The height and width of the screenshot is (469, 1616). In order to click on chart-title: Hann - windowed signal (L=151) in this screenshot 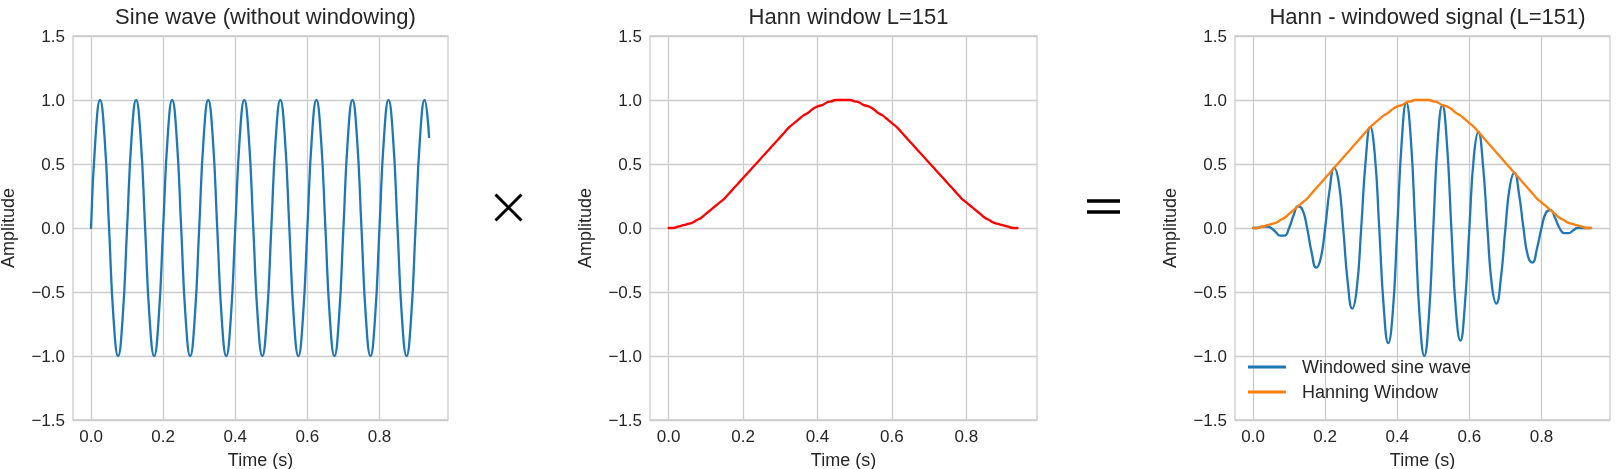, I will do `click(1427, 16)`.